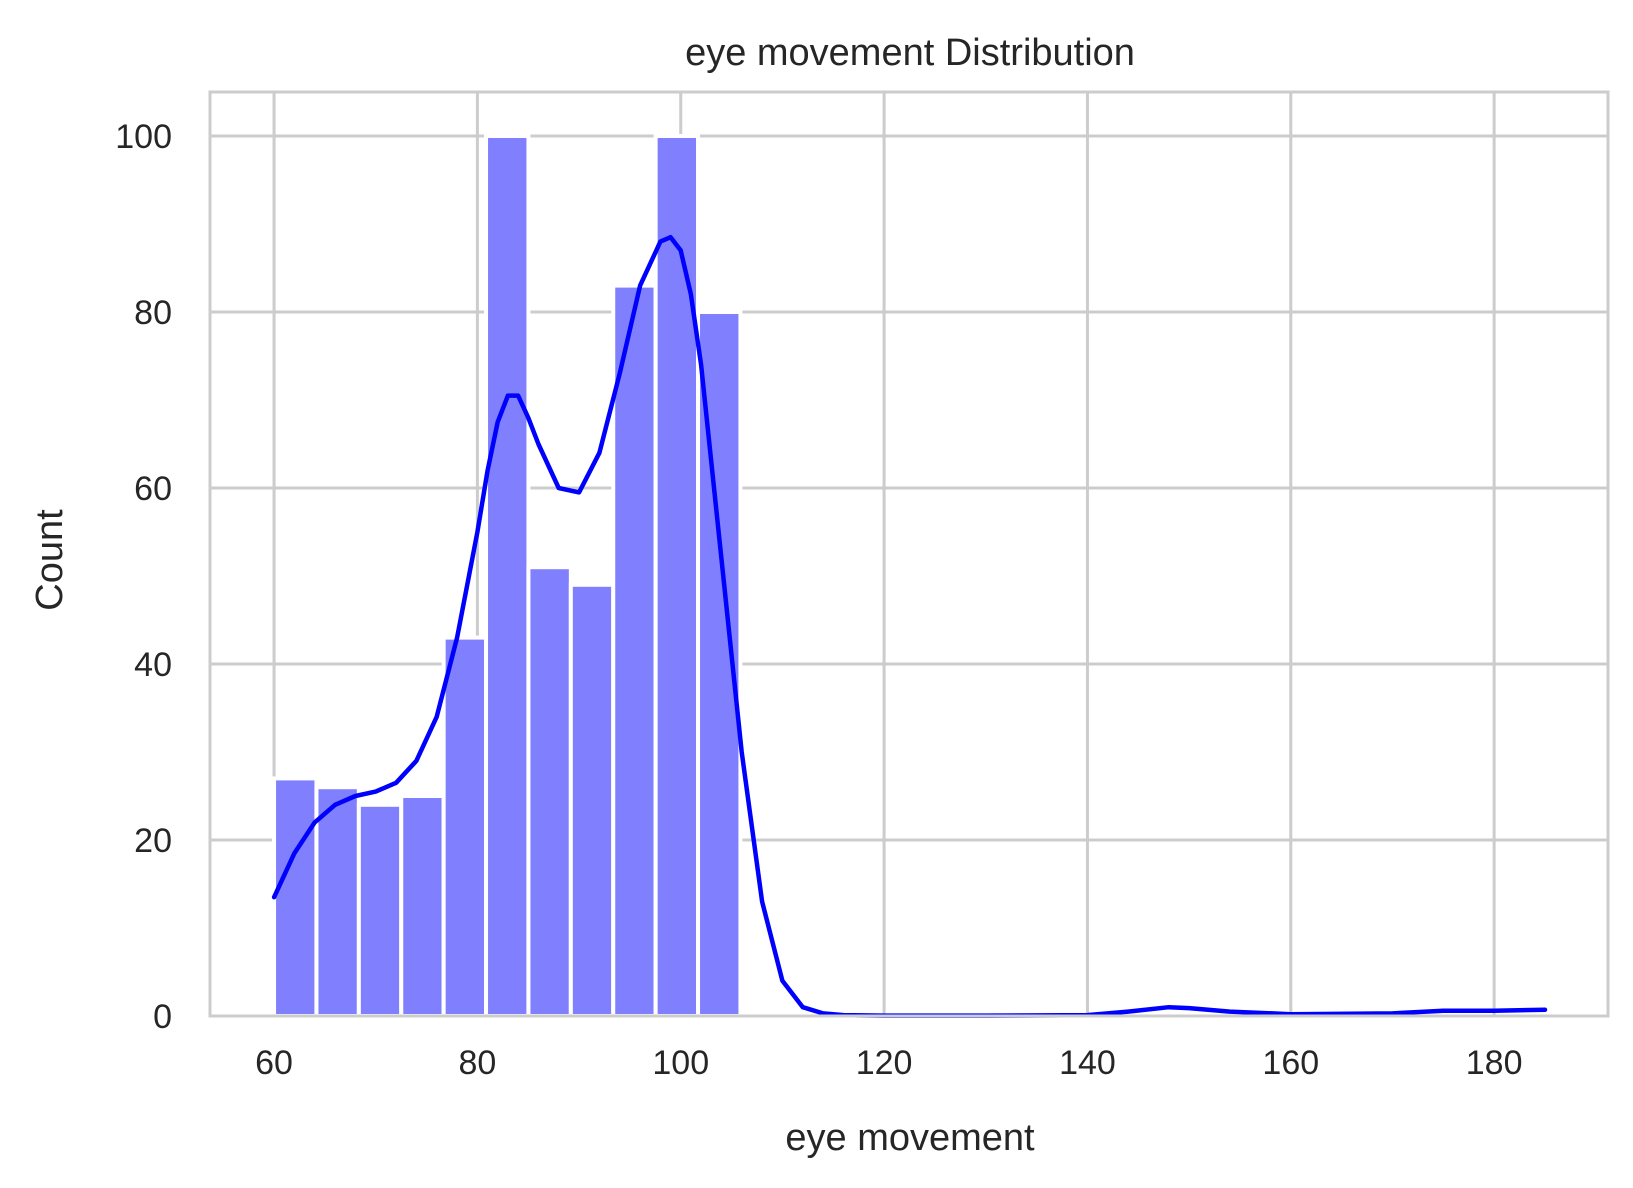  Describe the element at coordinates (50, 560) in the screenshot. I see `y-axis-label: Count` at that location.